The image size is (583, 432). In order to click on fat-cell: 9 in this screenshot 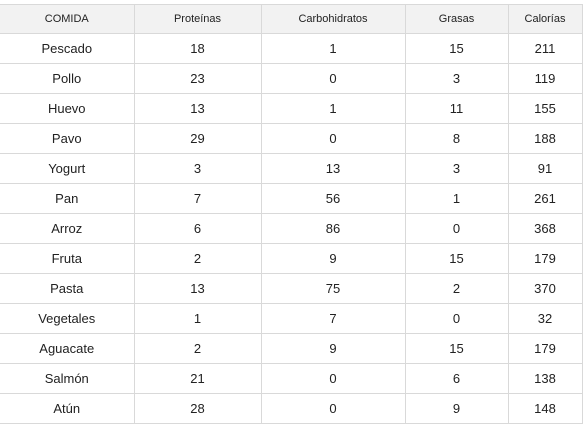, I will do `click(456, 408)`.